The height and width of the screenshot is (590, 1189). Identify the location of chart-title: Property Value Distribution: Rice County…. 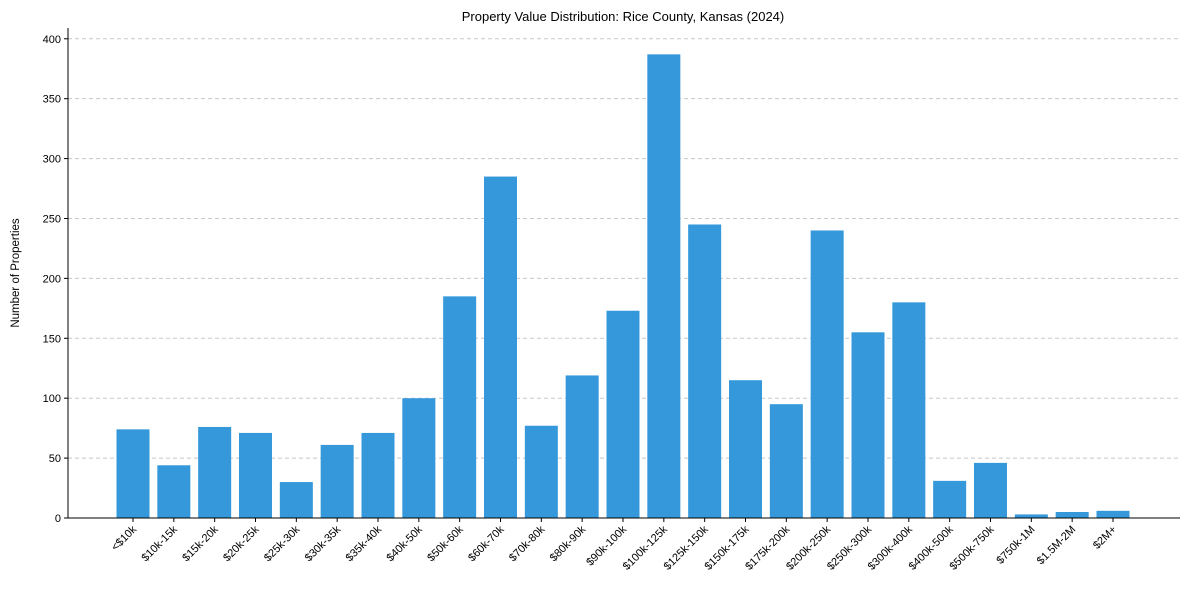
(623, 16).